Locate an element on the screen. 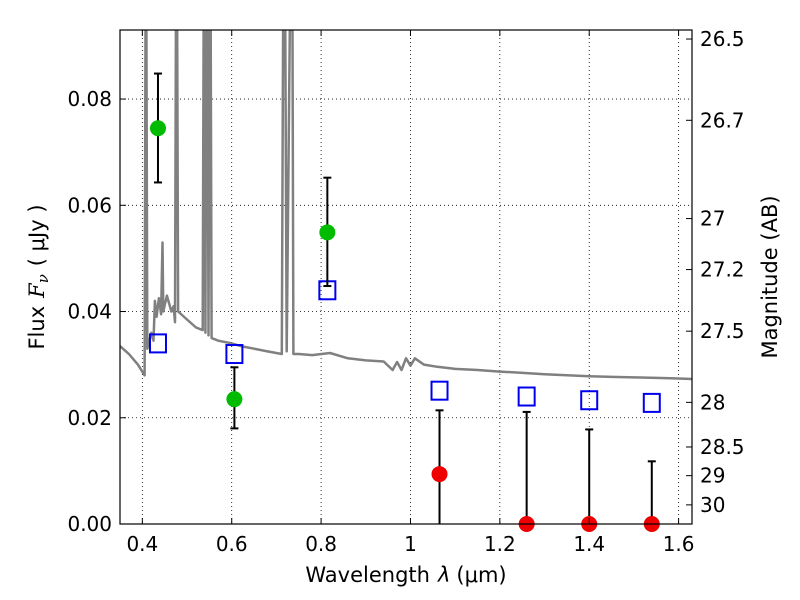 The width and height of the screenshot is (800, 600). x-tick-label: 1.6 is located at coordinates (679, 544).